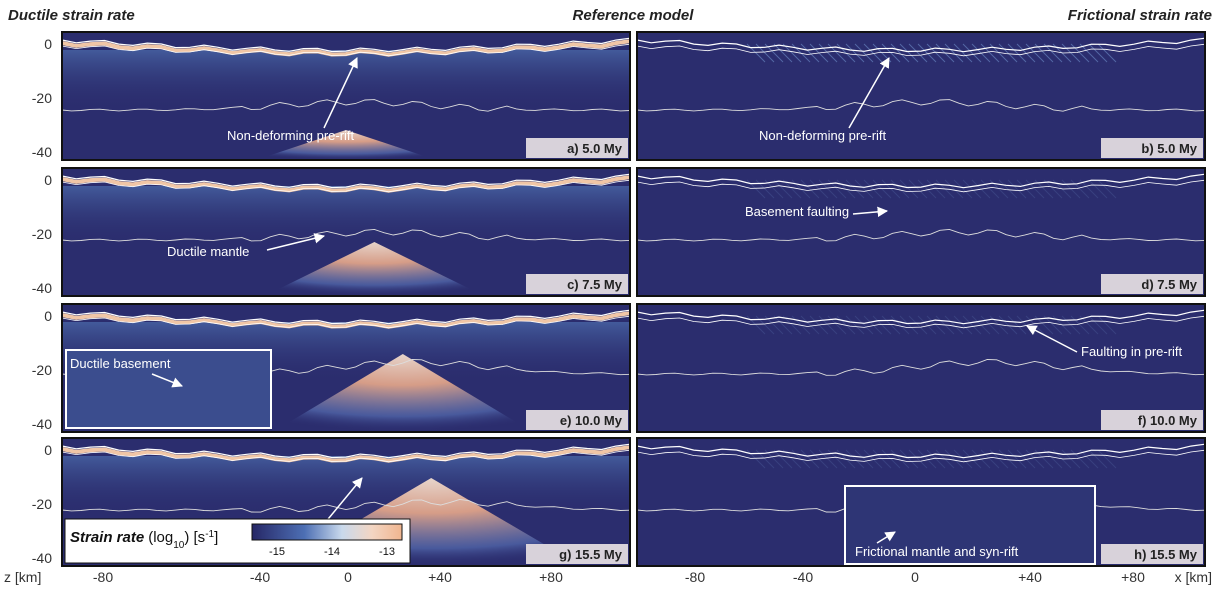  Describe the element at coordinates (71, 15) in the screenshot. I see `header-left: Ductile strain rate` at that location.